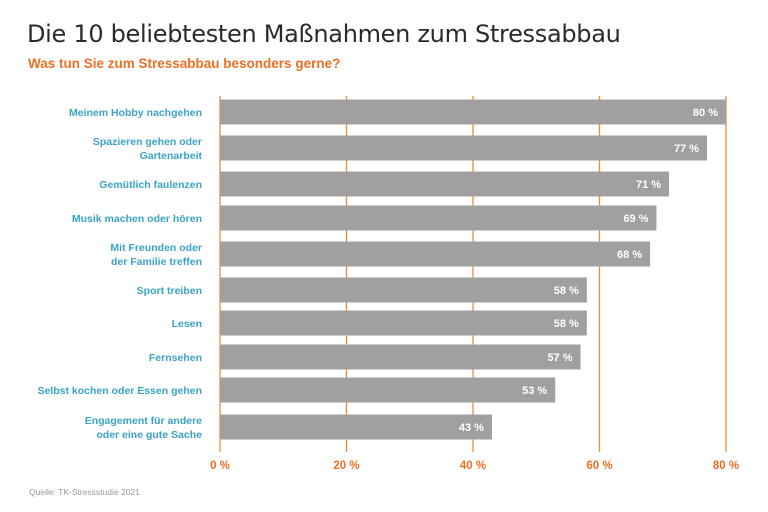 Image resolution: width=768 pixels, height=512 pixels. What do you see at coordinates (156, 255) in the screenshot?
I see `category-label: Mit Freunden oder der Familie treffen` at bounding box center [156, 255].